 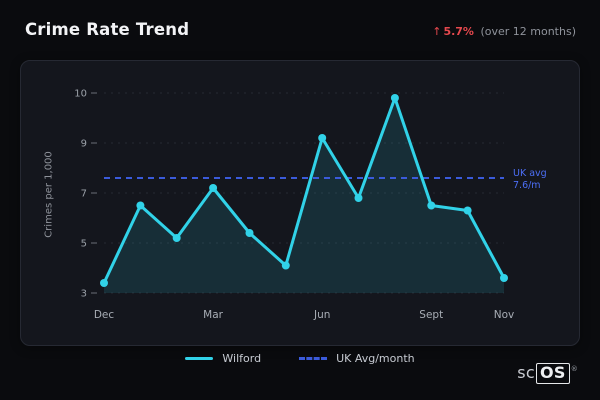 I want to click on delta-caption: (over 12 months), so click(x=528, y=31).